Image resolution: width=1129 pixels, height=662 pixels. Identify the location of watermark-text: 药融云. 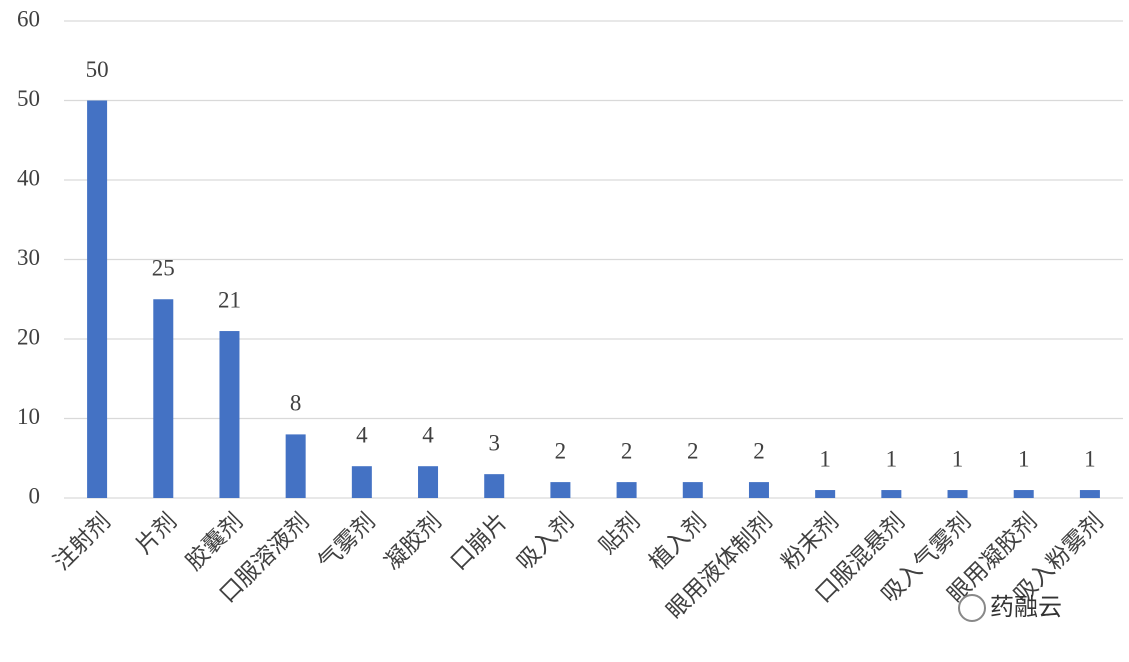
(1026, 607).